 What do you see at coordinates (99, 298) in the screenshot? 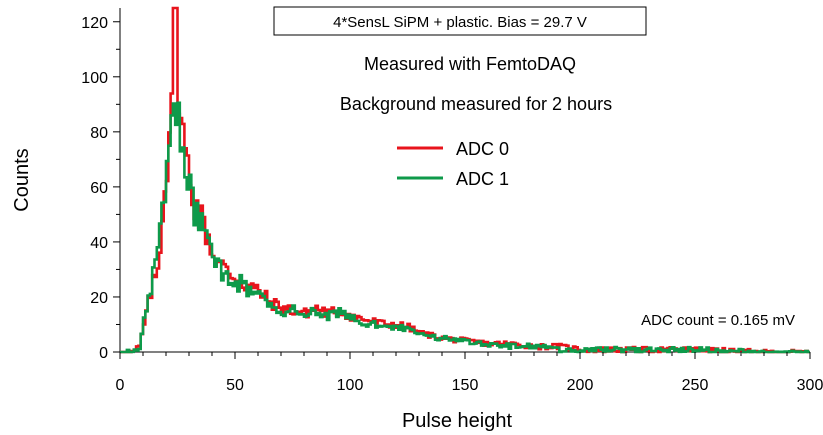
I see `y-tick-label-20: 20` at bounding box center [99, 298].